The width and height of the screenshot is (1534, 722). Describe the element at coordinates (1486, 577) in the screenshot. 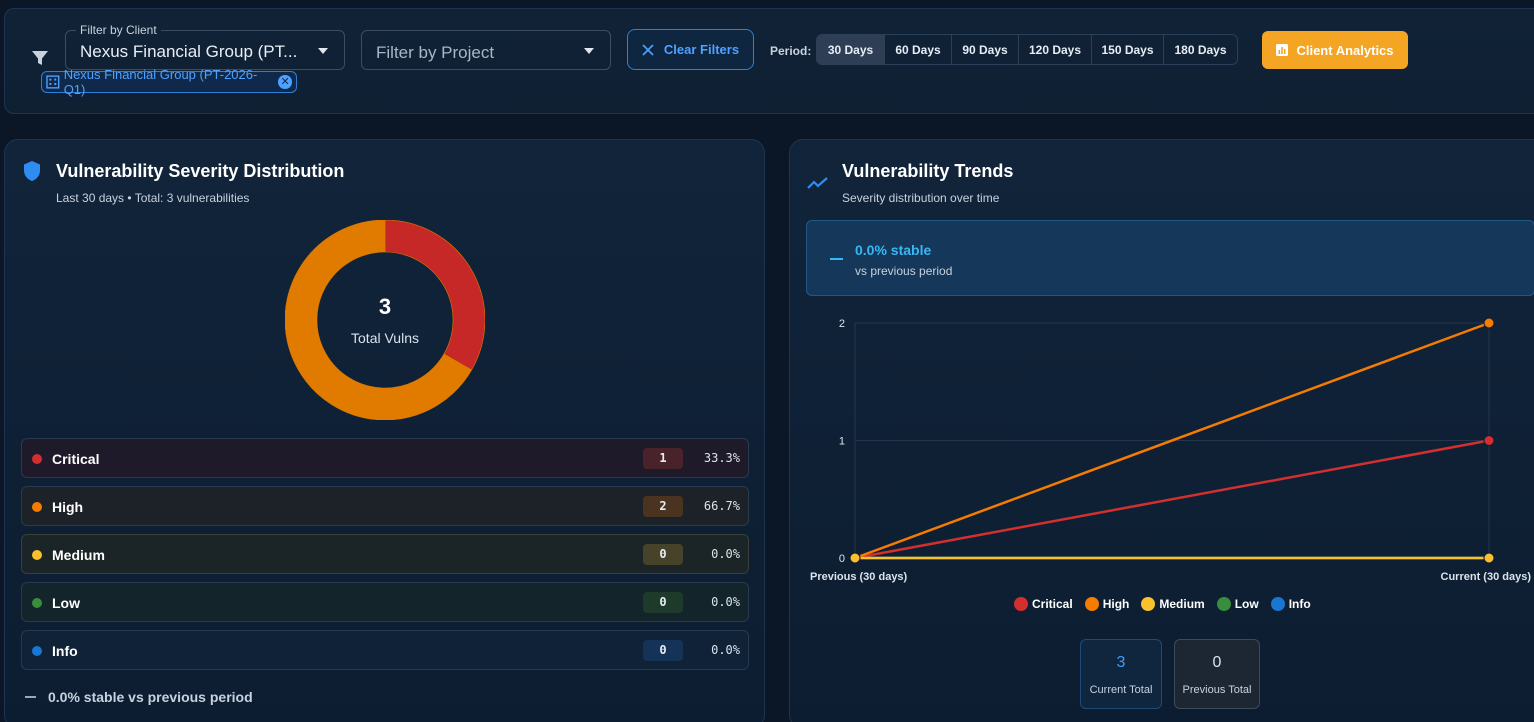

I see `x-tick-label: Current (30 days)` at that location.